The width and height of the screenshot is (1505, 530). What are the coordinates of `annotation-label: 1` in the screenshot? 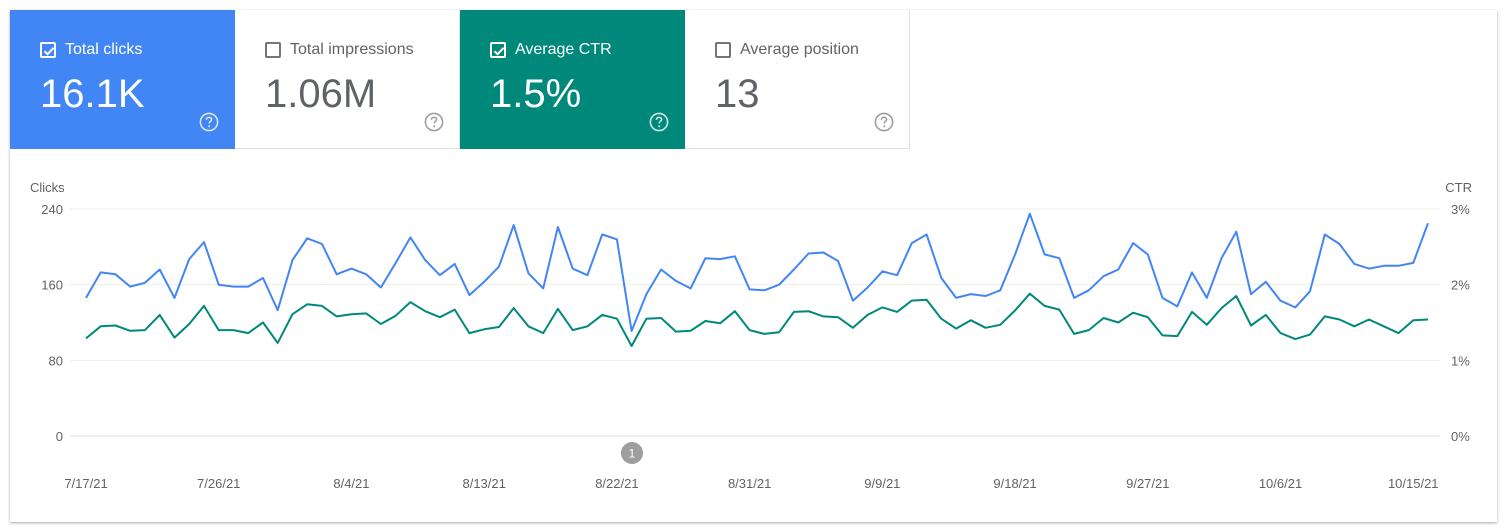 It's located at (632, 454).